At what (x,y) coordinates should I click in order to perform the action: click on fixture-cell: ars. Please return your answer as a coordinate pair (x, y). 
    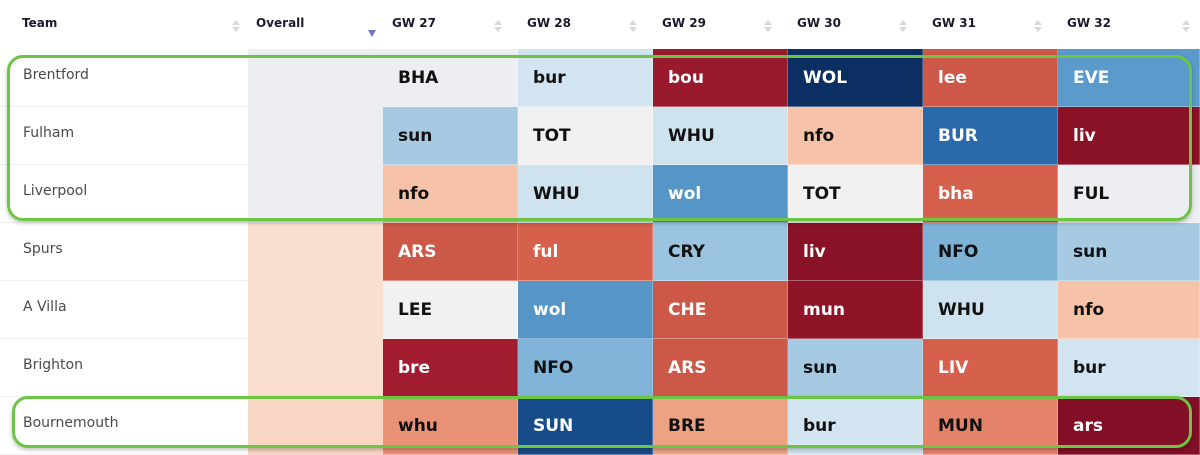
    Looking at the image, I should click on (1129, 426).